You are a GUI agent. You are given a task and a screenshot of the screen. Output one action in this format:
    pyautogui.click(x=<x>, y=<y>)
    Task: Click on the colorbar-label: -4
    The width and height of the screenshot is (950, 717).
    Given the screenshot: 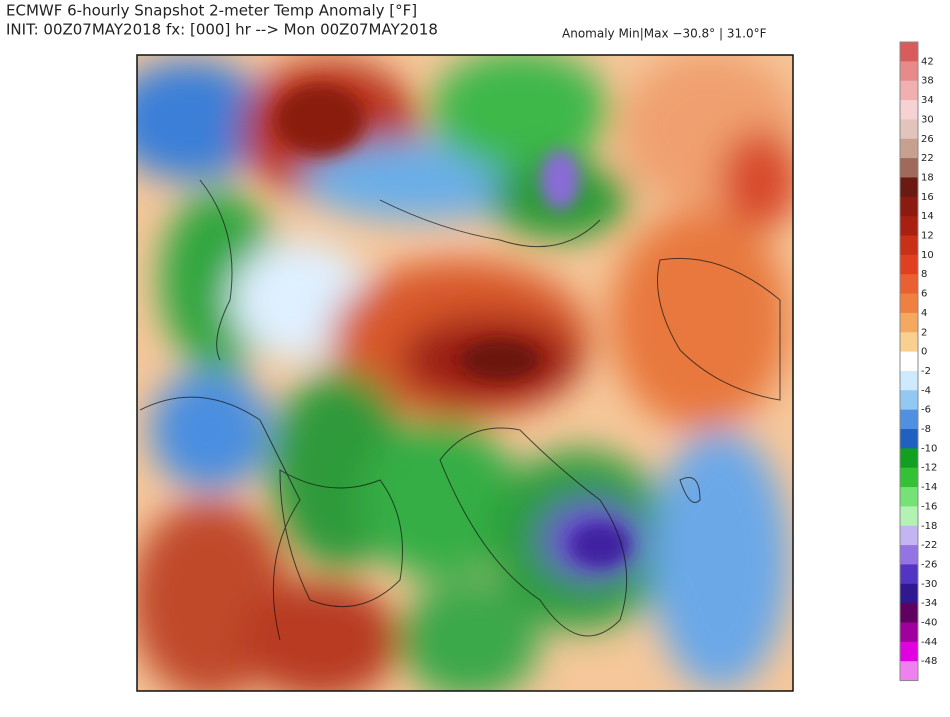 What is the action you would take?
    pyautogui.click(x=926, y=390)
    